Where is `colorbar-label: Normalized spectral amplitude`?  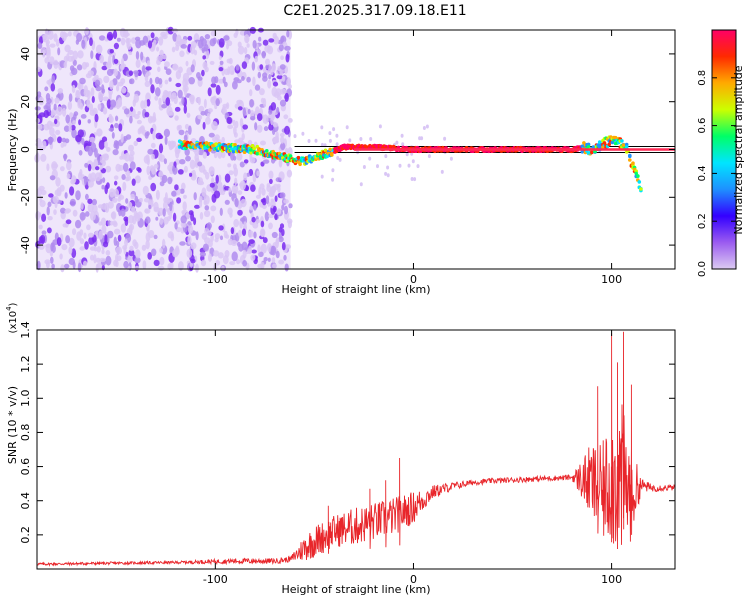
colorbar-label: Normalized spectral amplitude is located at coordinates (738, 149).